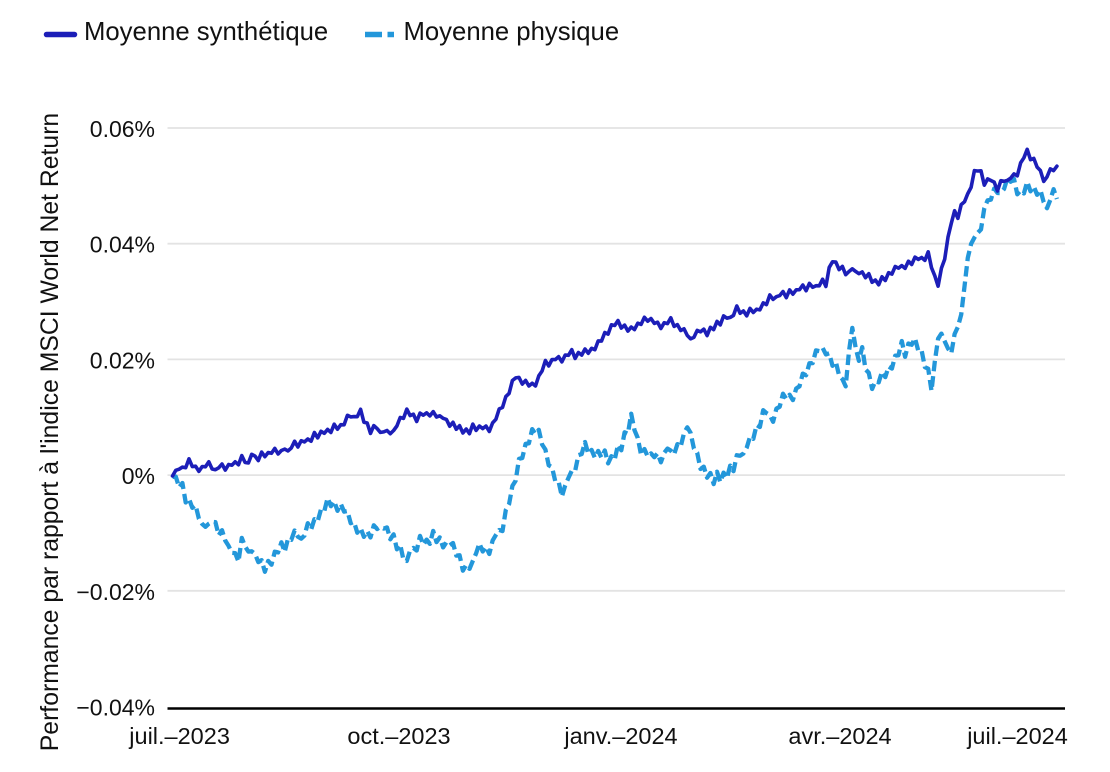  I want to click on svg-text: Moyenne synthétique, so click(206, 32).